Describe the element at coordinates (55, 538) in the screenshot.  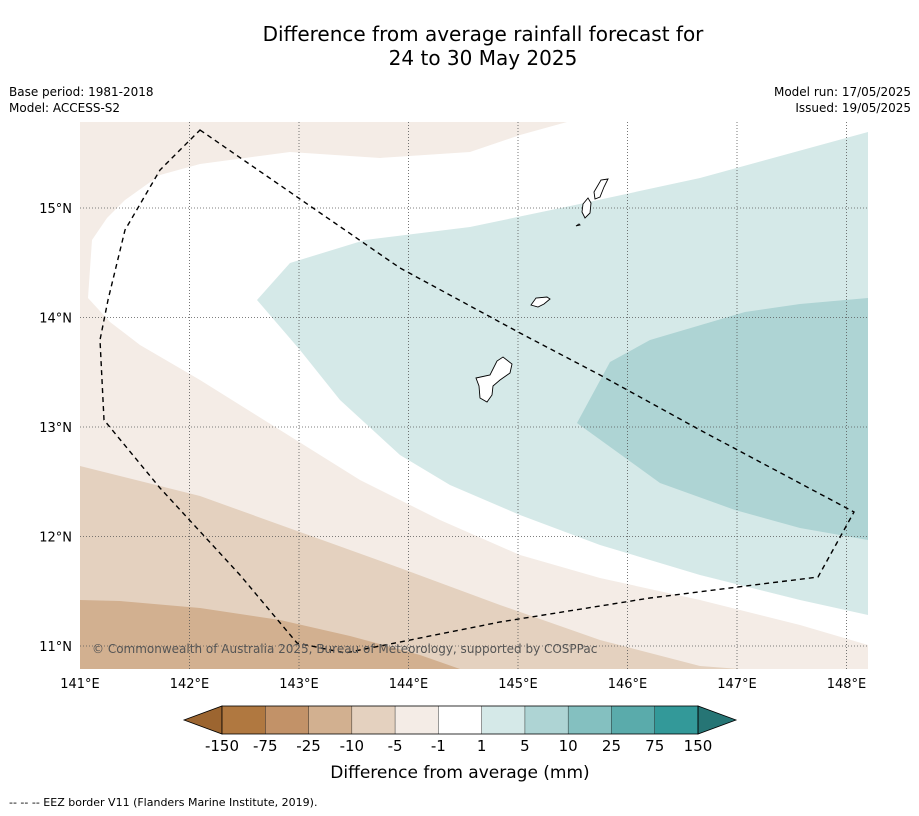
I see `lat-label: 12°N` at that location.